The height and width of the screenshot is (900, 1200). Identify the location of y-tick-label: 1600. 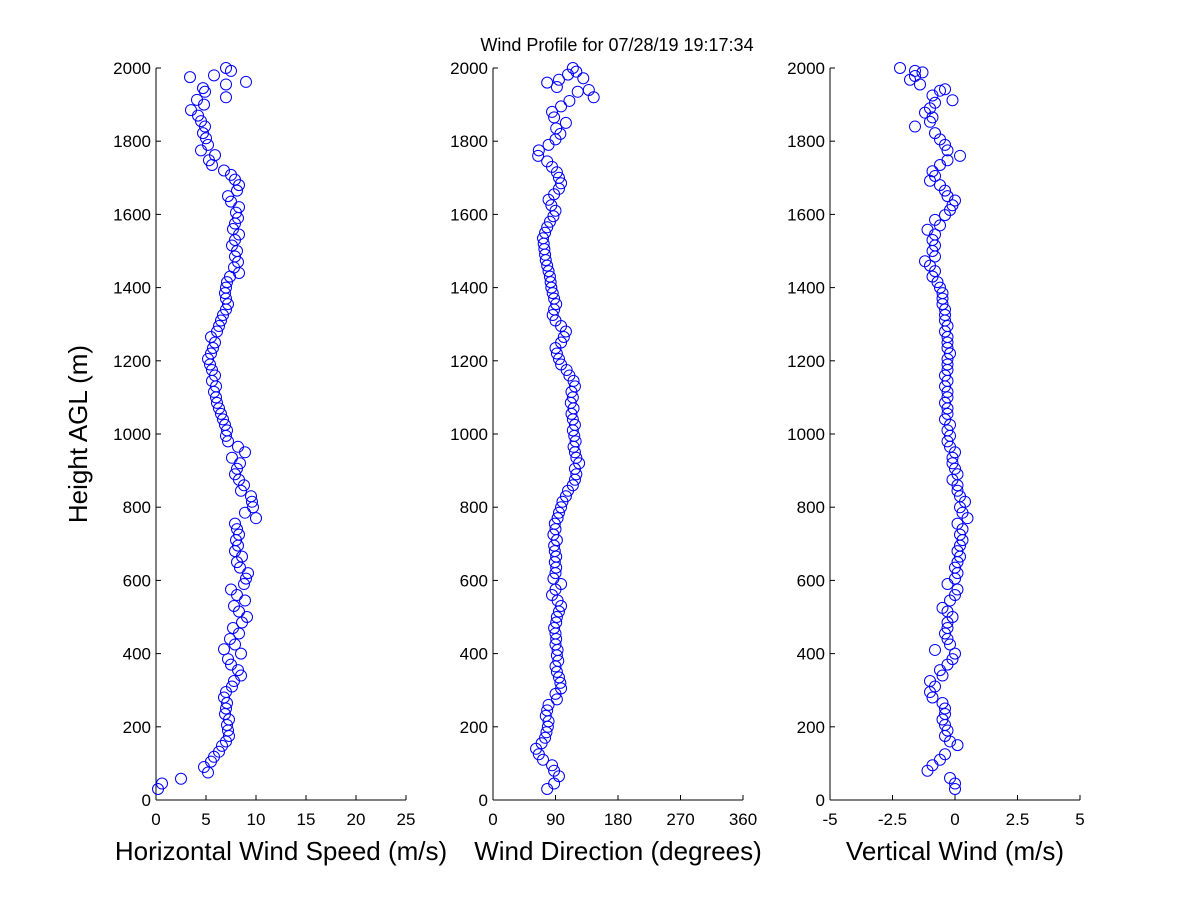
(132, 214).